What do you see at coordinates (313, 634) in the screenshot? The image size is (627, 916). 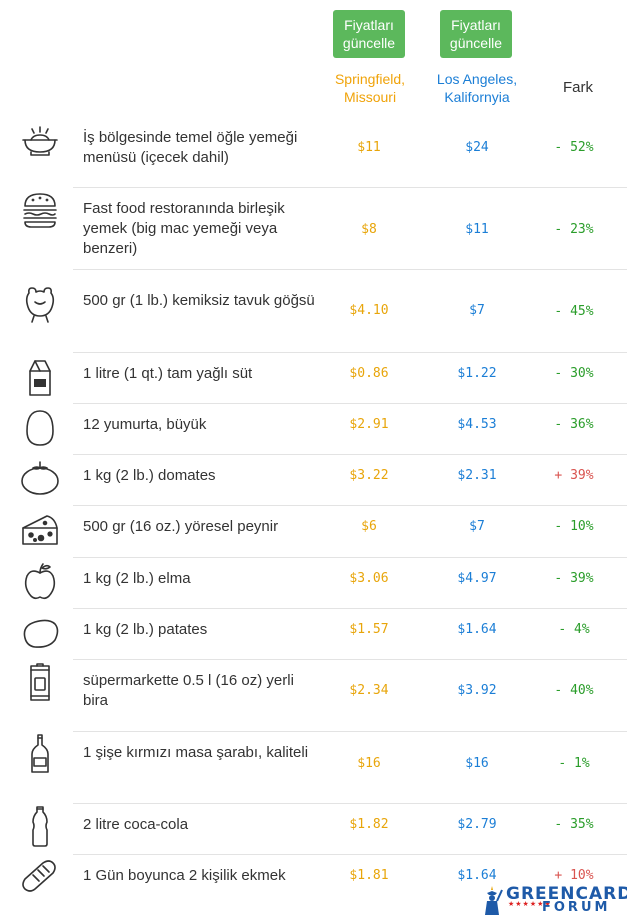 I see `table-row: 1 kg (2 lb.) patates $1.57 $1.64 - 4%` at bounding box center [313, 634].